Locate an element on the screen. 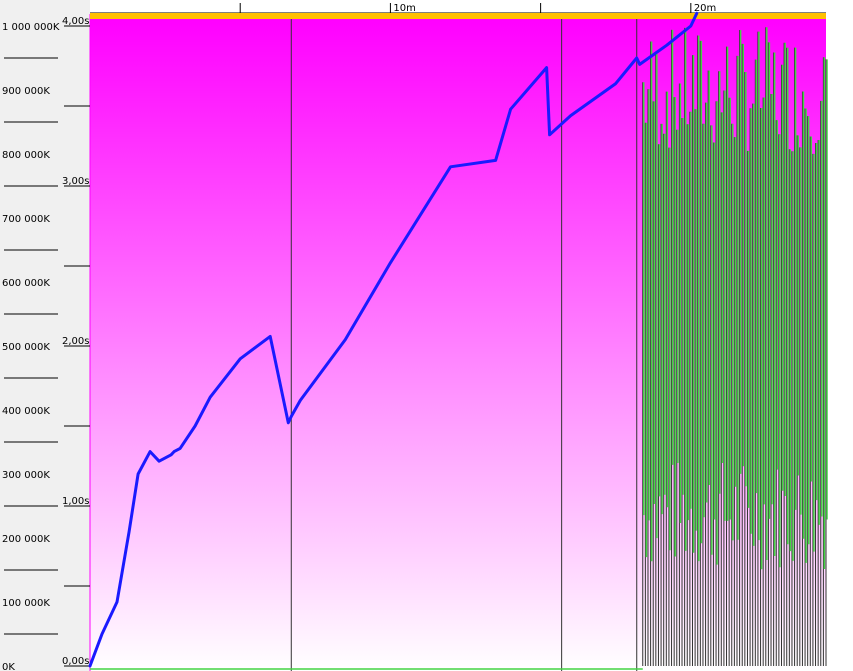 This screenshot has height=671, width=853. left-axis-tick-label: 400 000K is located at coordinates (26, 411).